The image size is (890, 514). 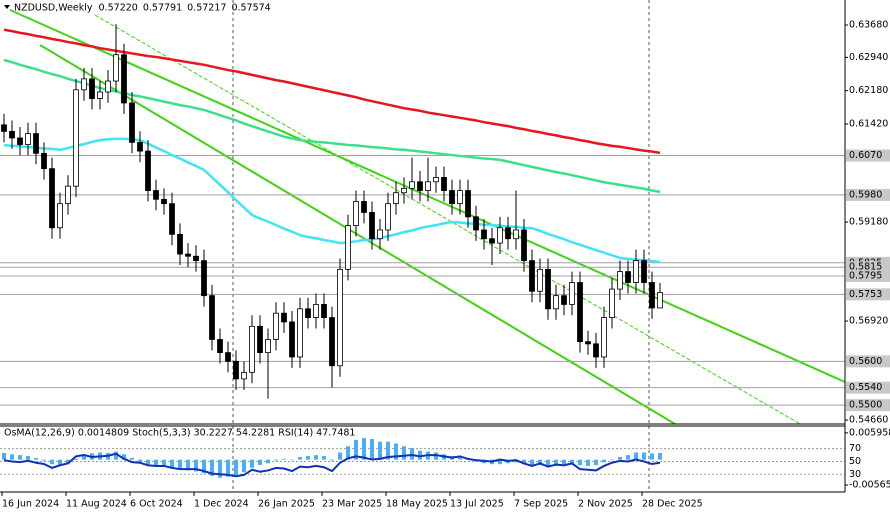 What do you see at coordinates (855, 474) in the screenshot?
I see `rsi-tick-label: 30` at bounding box center [855, 474].